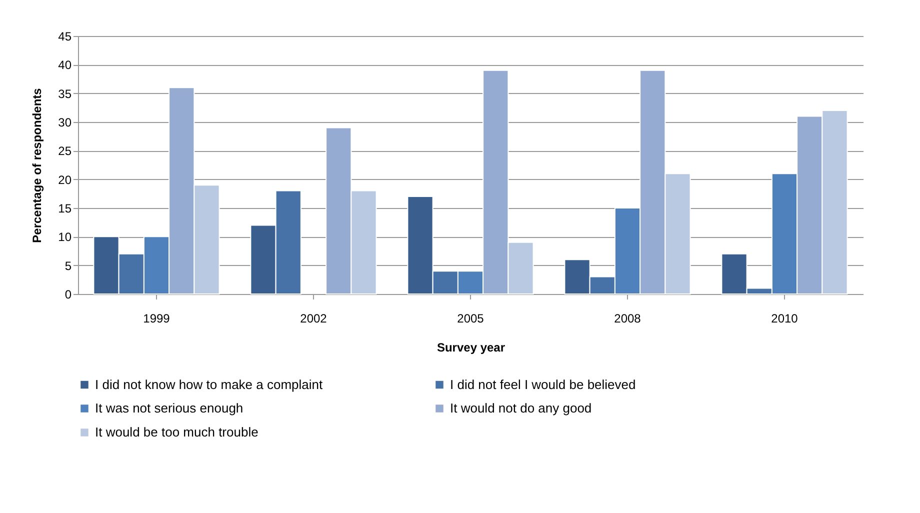 This screenshot has width=920, height=513. Describe the element at coordinates (471, 347) in the screenshot. I see `x-axis-title: Survey year` at that location.